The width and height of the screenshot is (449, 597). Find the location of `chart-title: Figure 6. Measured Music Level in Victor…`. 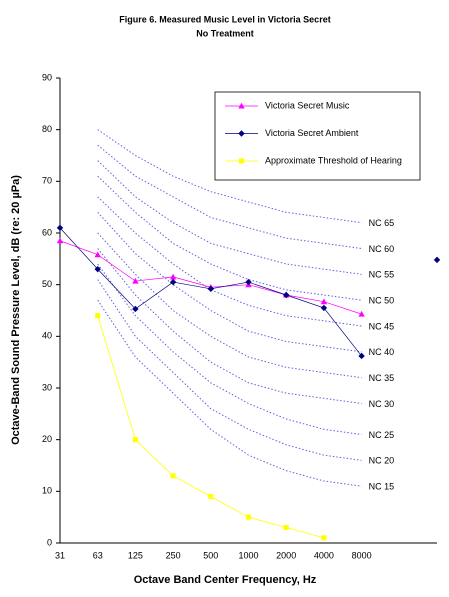

chart-title: Figure 6. Measured Music Level in Victor… is located at coordinates (224, 19).